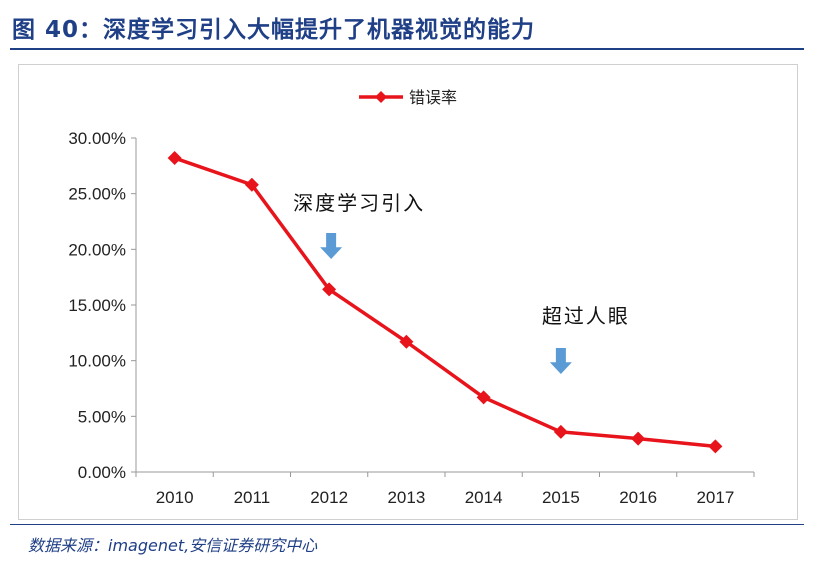 The height and width of the screenshot is (563, 818). I want to click on y-tick-label: 5.00%, so click(102, 416).